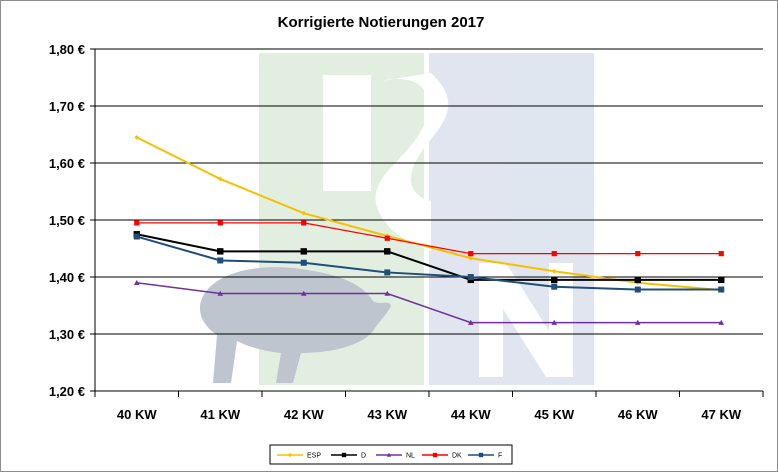  Describe the element at coordinates (347, 133) in the screenshot. I see `watermark-i-letter` at that location.